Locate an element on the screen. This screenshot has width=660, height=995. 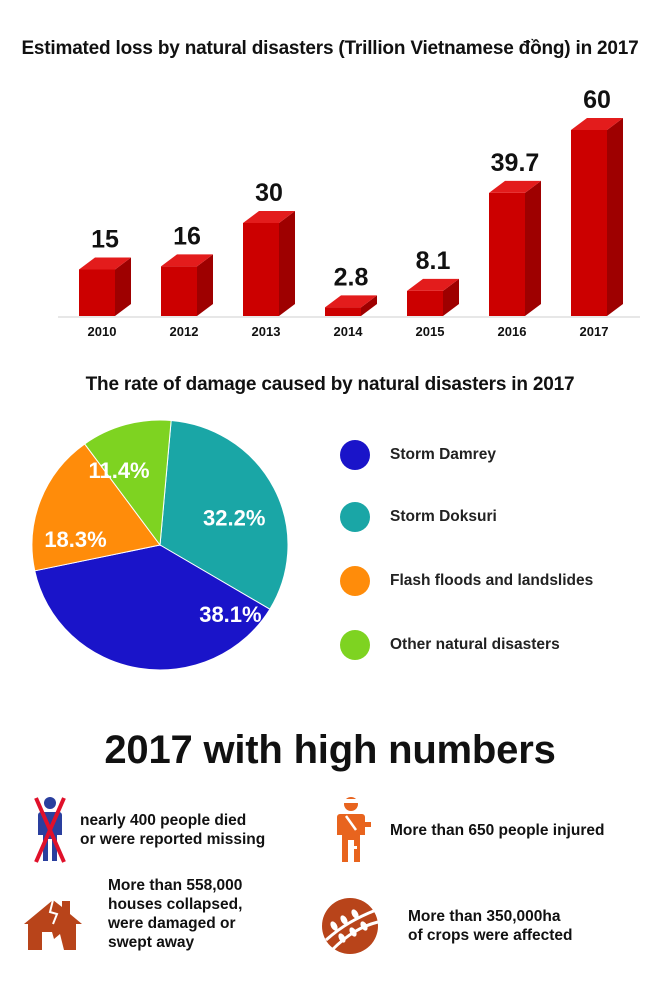
crops-field-icon is located at coordinates (350, 926).